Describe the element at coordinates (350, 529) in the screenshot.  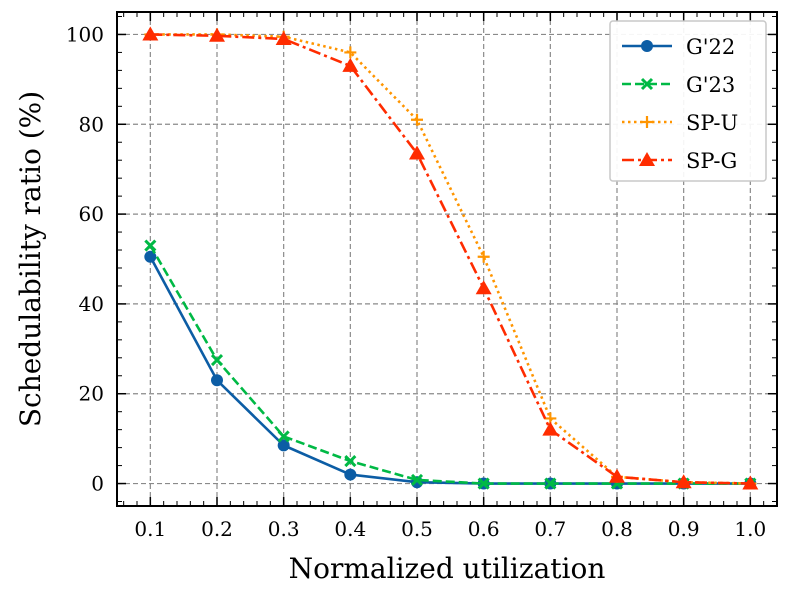
I see `x-tick-label: 0.4` at that location.